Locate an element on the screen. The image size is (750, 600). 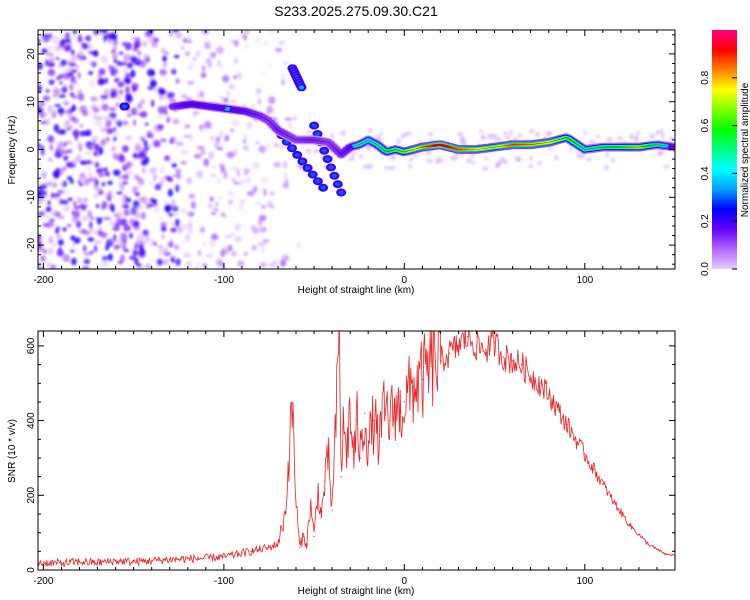
feature-blob-core is located at coordinates (308, 168).